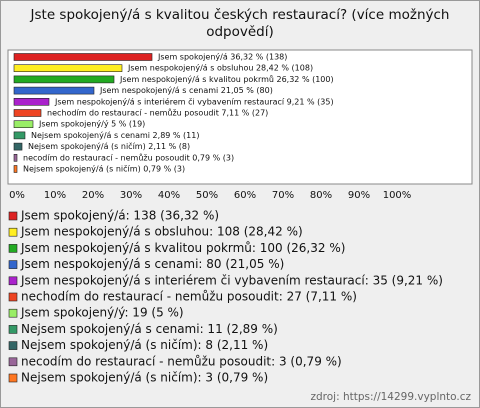 The height and width of the screenshot is (408, 480). I want to click on x-tick-label: 70%, so click(283, 195).